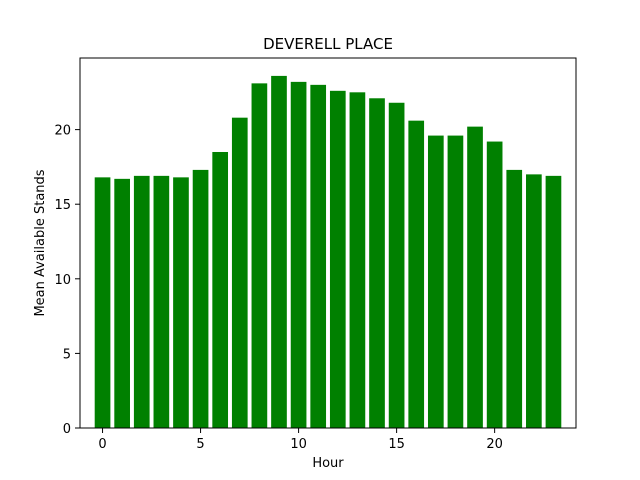  I want to click on x-axis-ticks: 0 5 10 15 20, so click(300, 440).